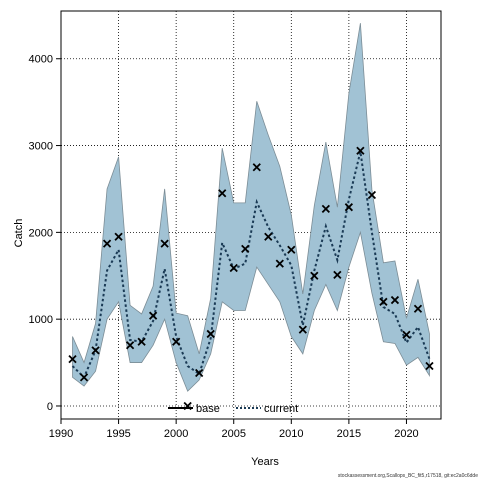  What do you see at coordinates (281, 409) in the screenshot?
I see `legend-current-label: current` at bounding box center [281, 409].